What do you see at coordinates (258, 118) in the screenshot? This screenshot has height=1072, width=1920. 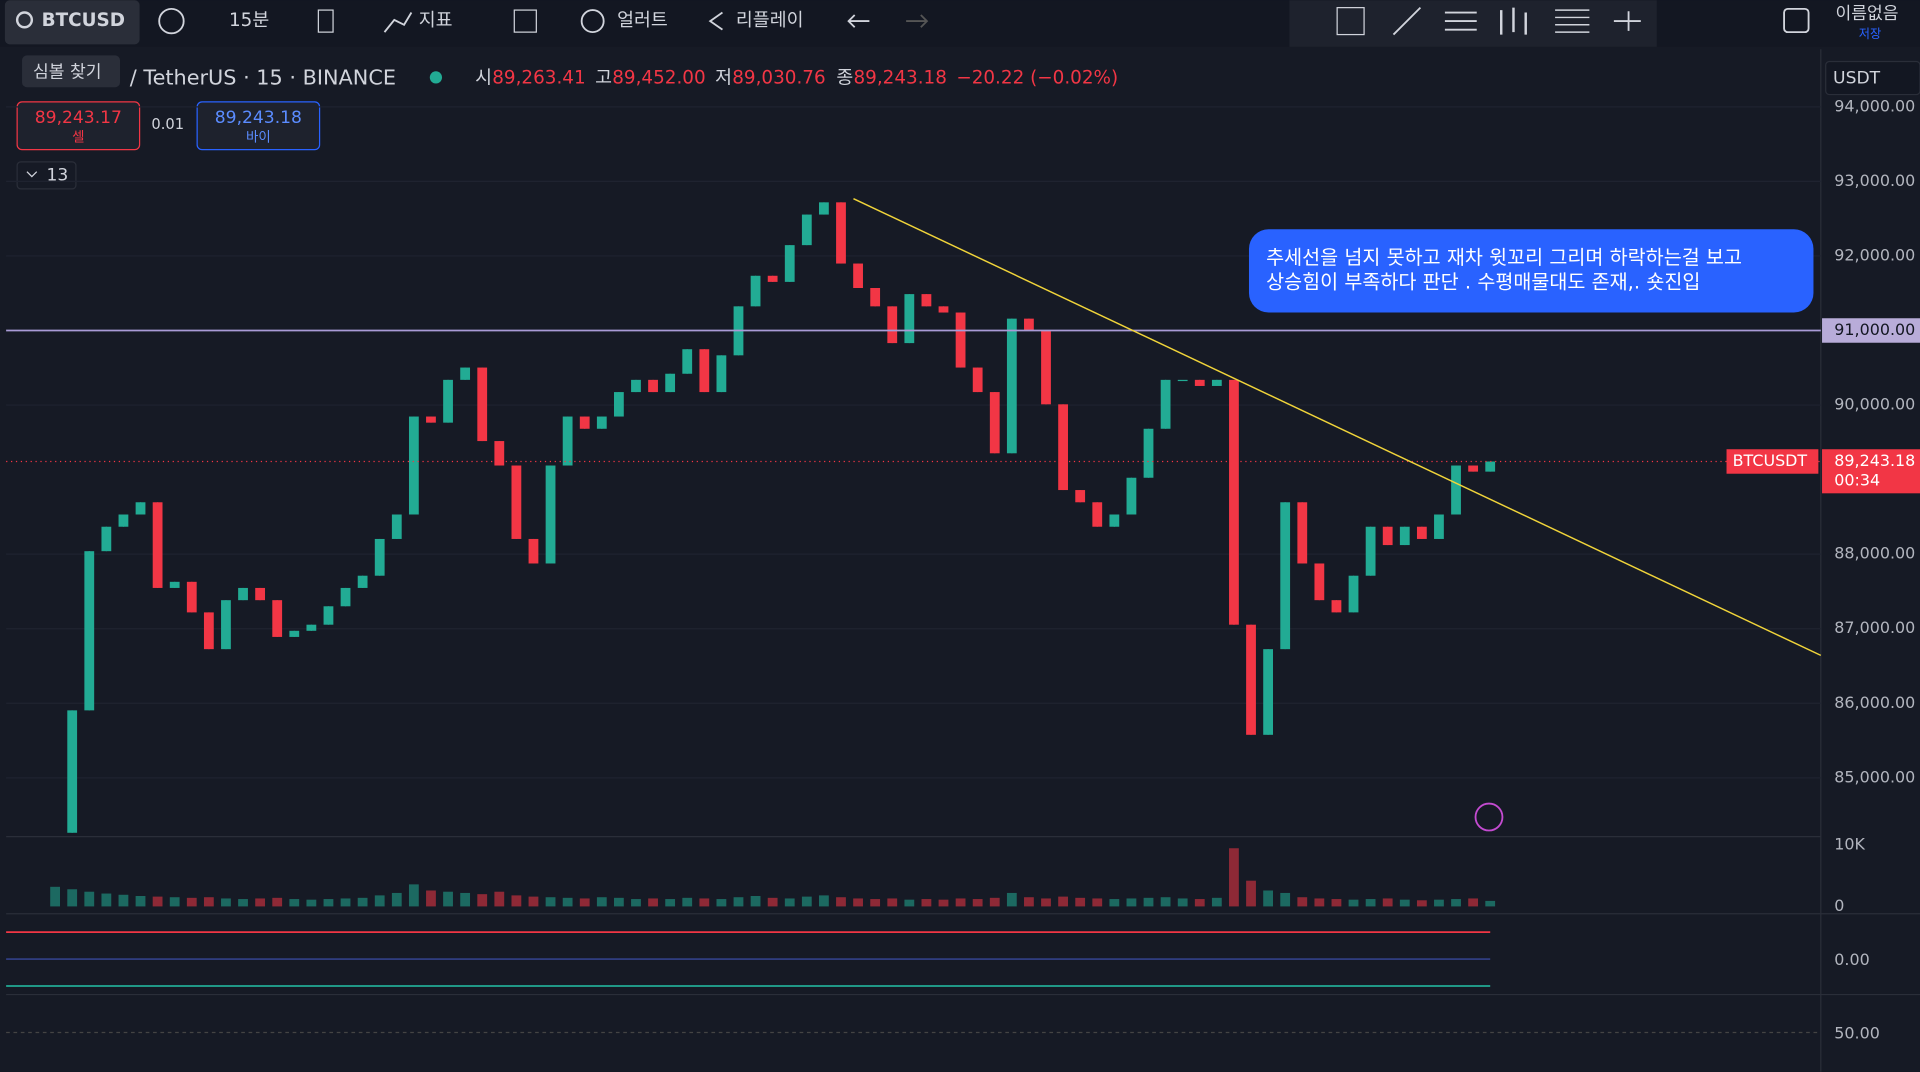 I see `buy-price: 89,243.18` at bounding box center [258, 118].